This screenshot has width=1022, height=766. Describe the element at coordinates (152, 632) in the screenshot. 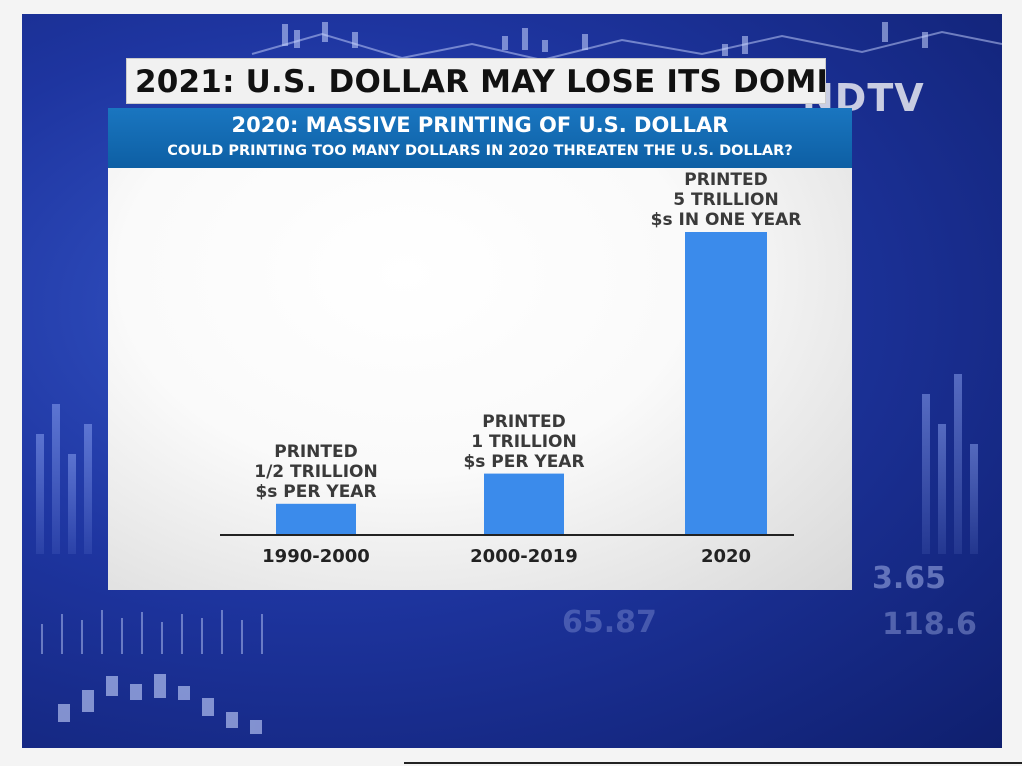

I see `tick-decor-bottom` at that location.